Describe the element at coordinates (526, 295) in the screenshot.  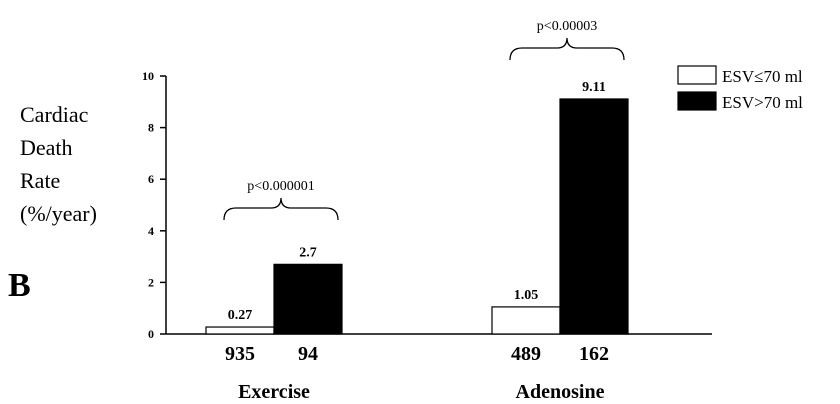
I see `bar-value-label: 1.05` at that location.